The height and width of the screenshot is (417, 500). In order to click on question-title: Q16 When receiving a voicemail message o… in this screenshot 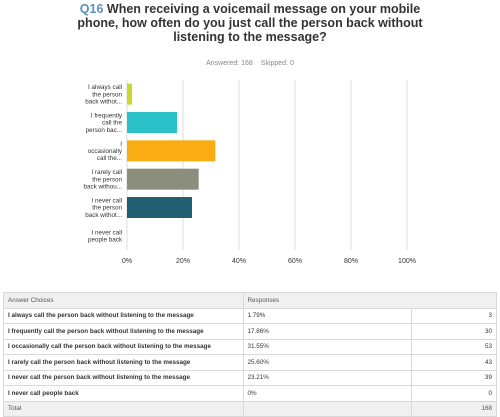, I will do `click(250, 23)`.